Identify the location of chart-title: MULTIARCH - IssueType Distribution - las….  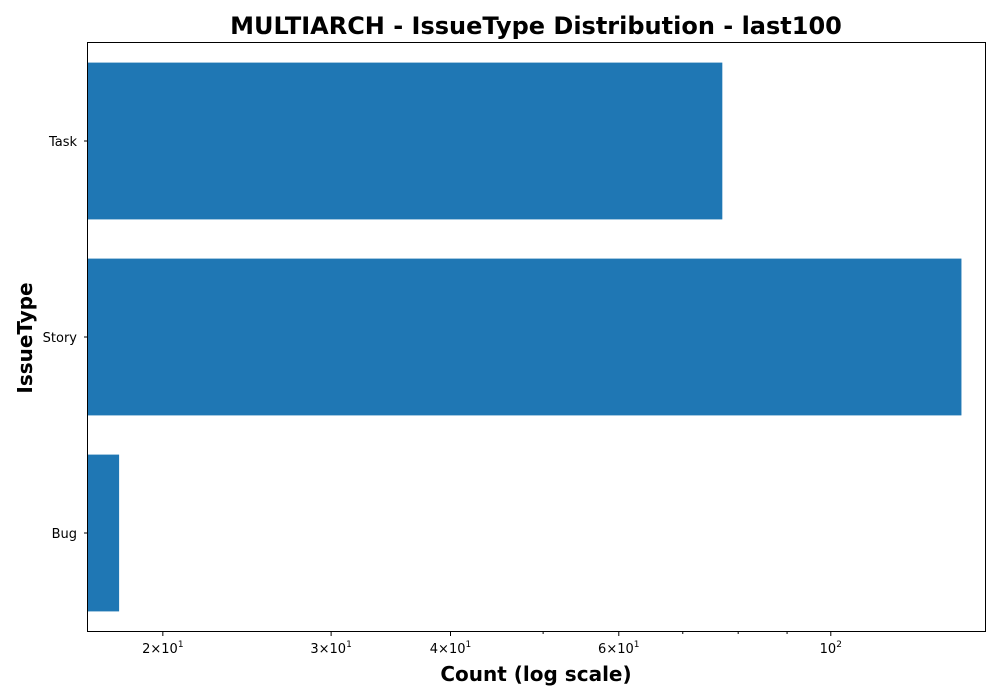
(536, 26).